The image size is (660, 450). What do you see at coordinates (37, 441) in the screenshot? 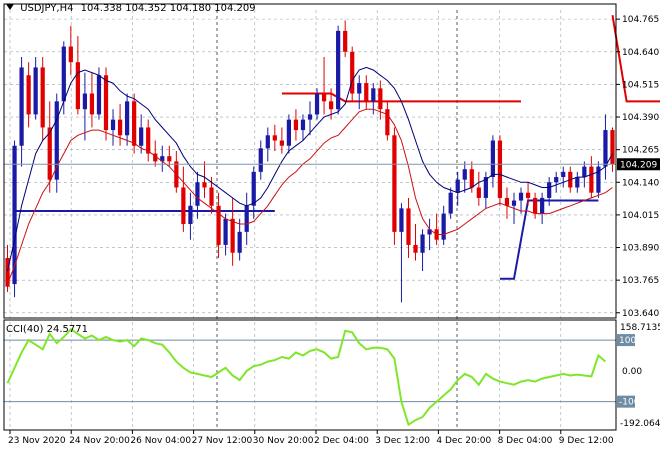
I see `time-tick-label: 23 Nov 2020` at bounding box center [37, 441].